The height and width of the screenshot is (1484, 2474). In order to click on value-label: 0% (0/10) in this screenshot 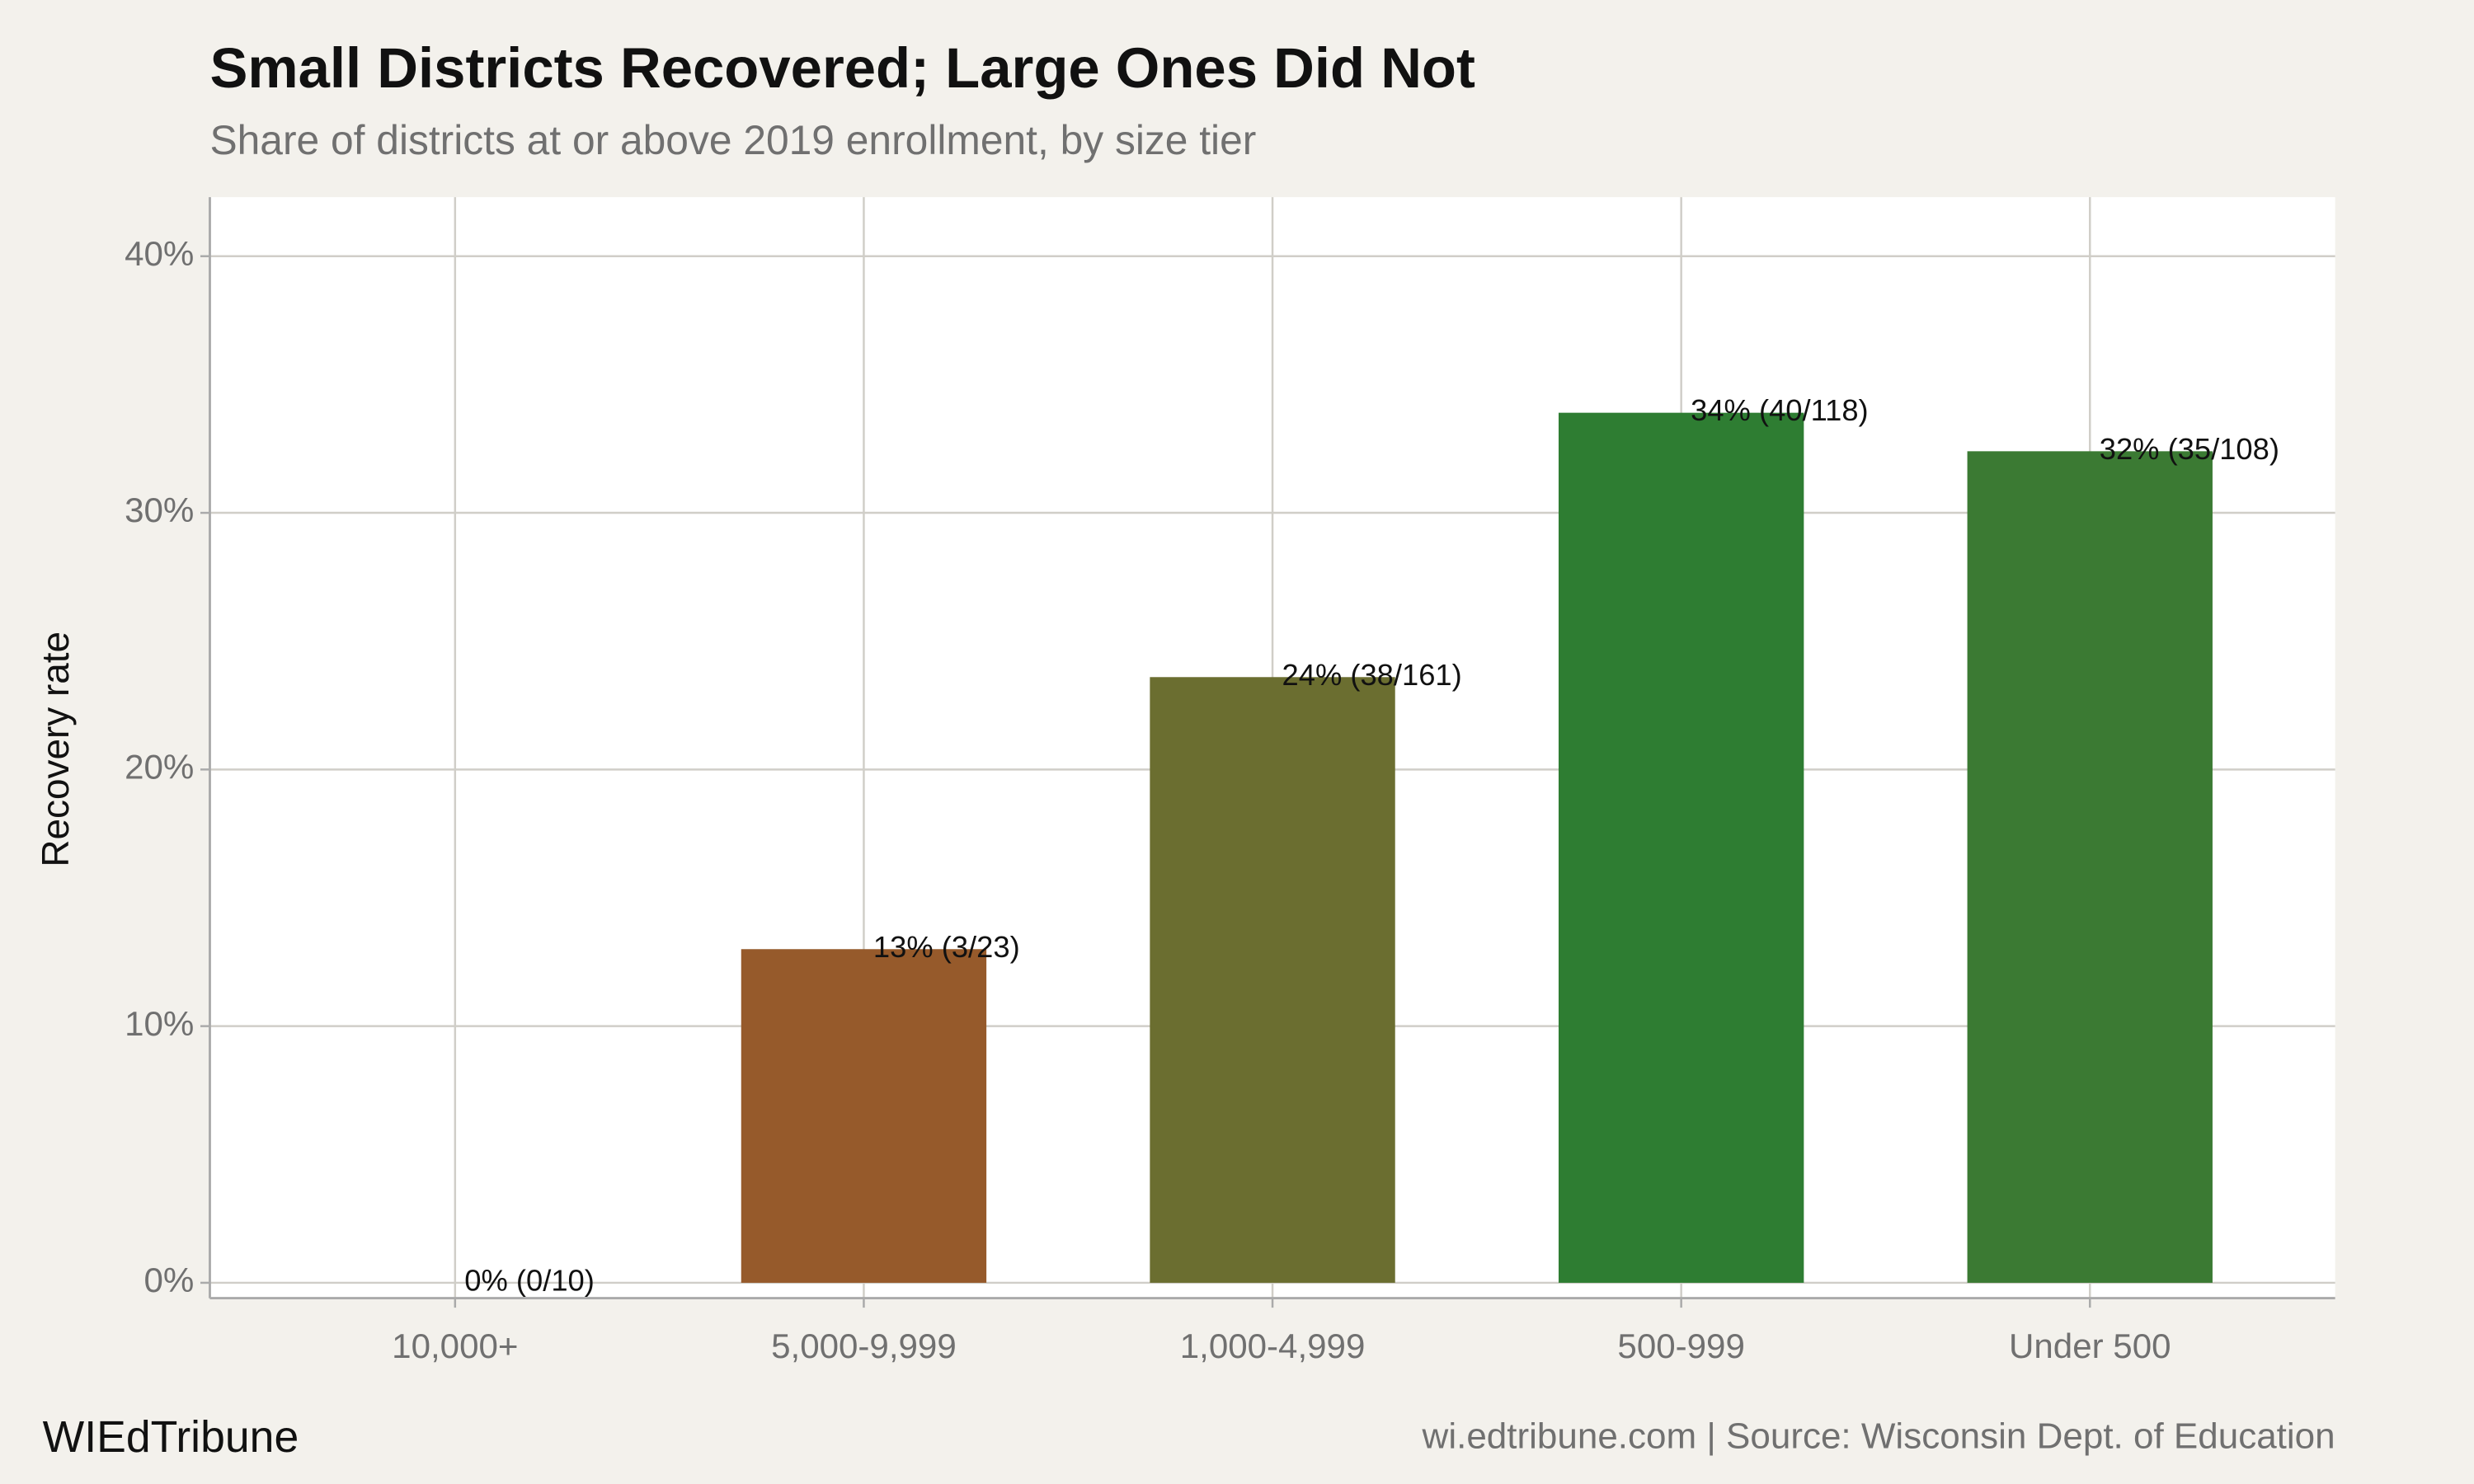, I will do `click(529, 1281)`.